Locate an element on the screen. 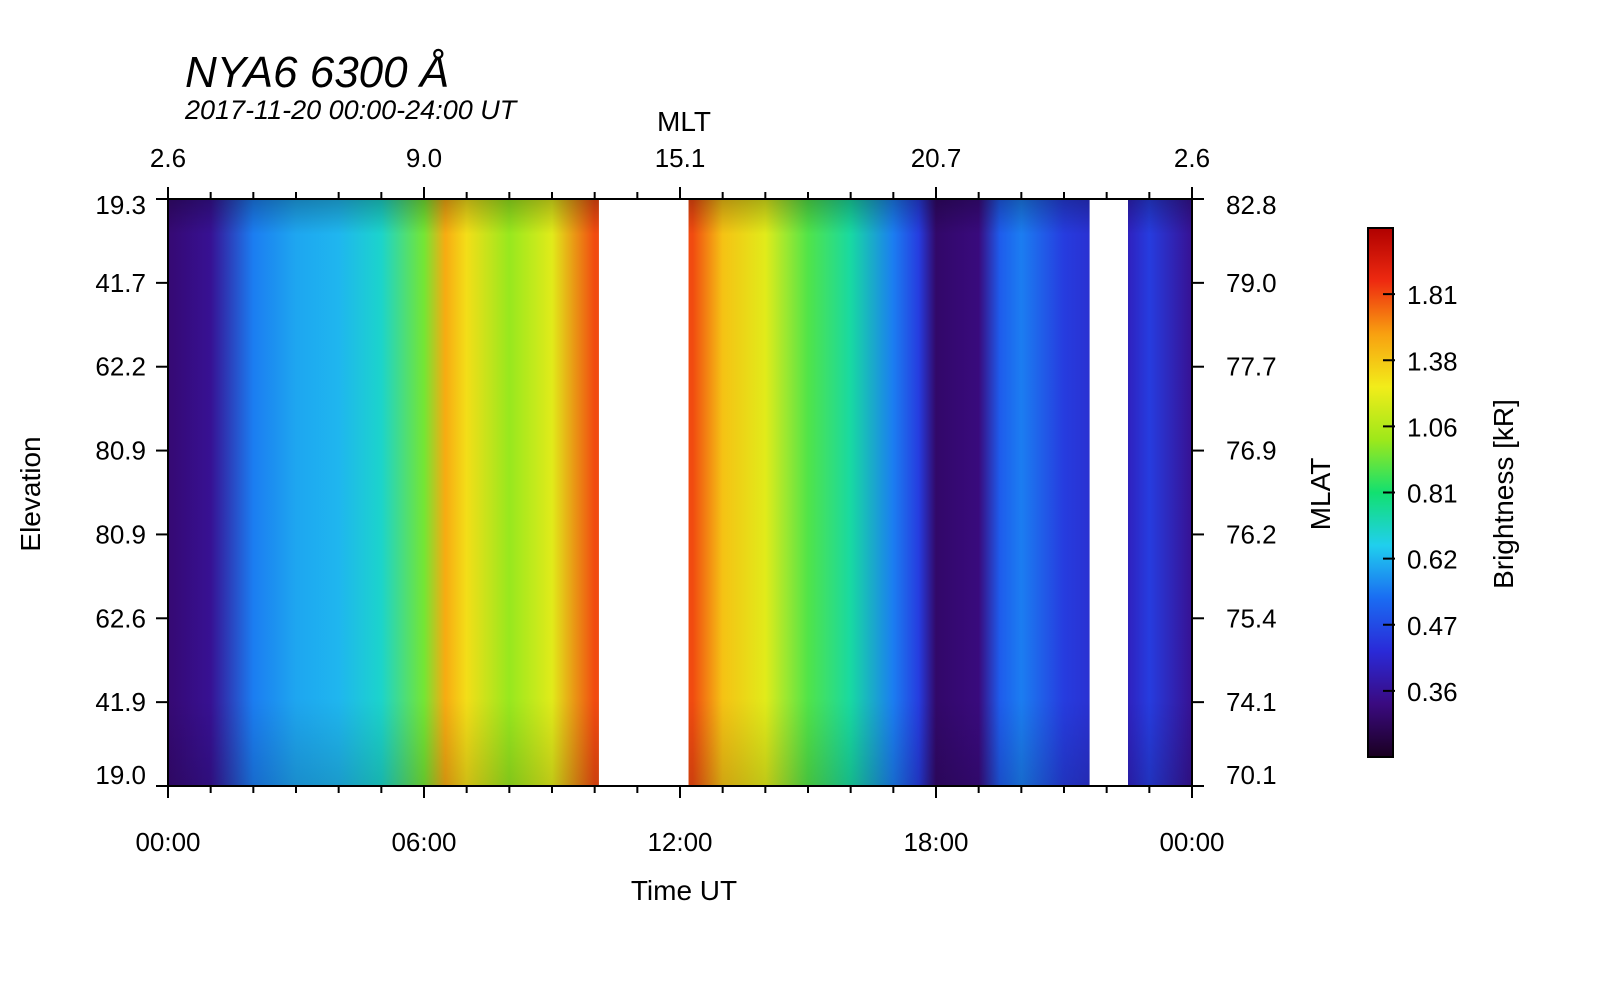 The image size is (1600, 1000). x-tick-label-2: 12:00 is located at coordinates (679, 842).